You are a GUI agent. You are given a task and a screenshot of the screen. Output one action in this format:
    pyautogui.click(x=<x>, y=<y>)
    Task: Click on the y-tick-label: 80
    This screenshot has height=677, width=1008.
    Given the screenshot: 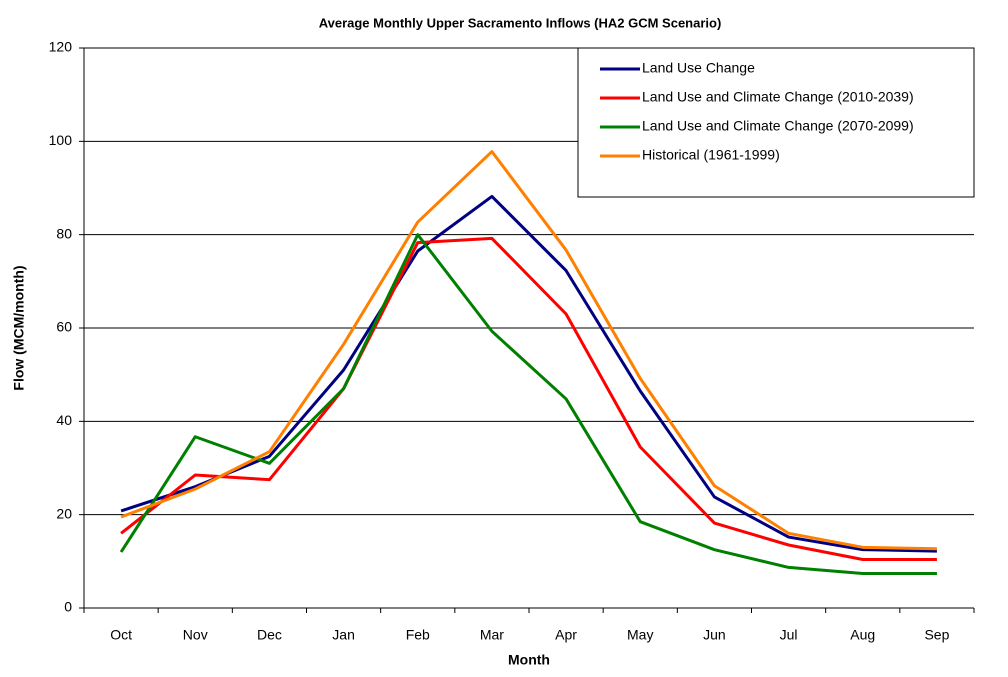 What is the action you would take?
    pyautogui.click(x=64, y=233)
    